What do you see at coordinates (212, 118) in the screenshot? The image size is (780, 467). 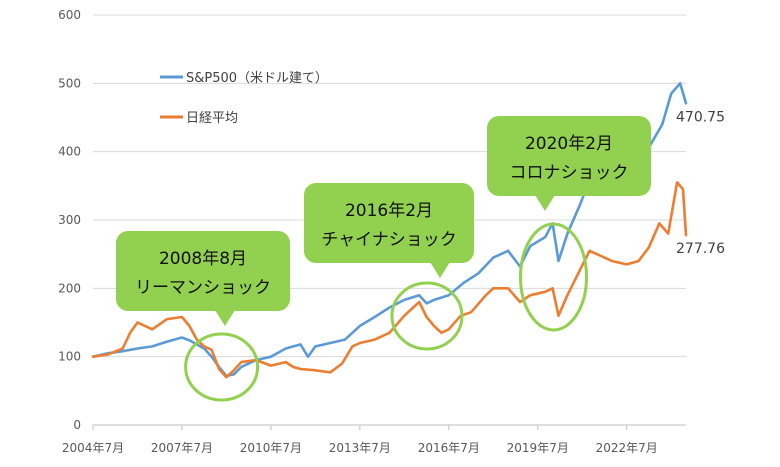 I see `legend-label: 日経平均` at bounding box center [212, 118].